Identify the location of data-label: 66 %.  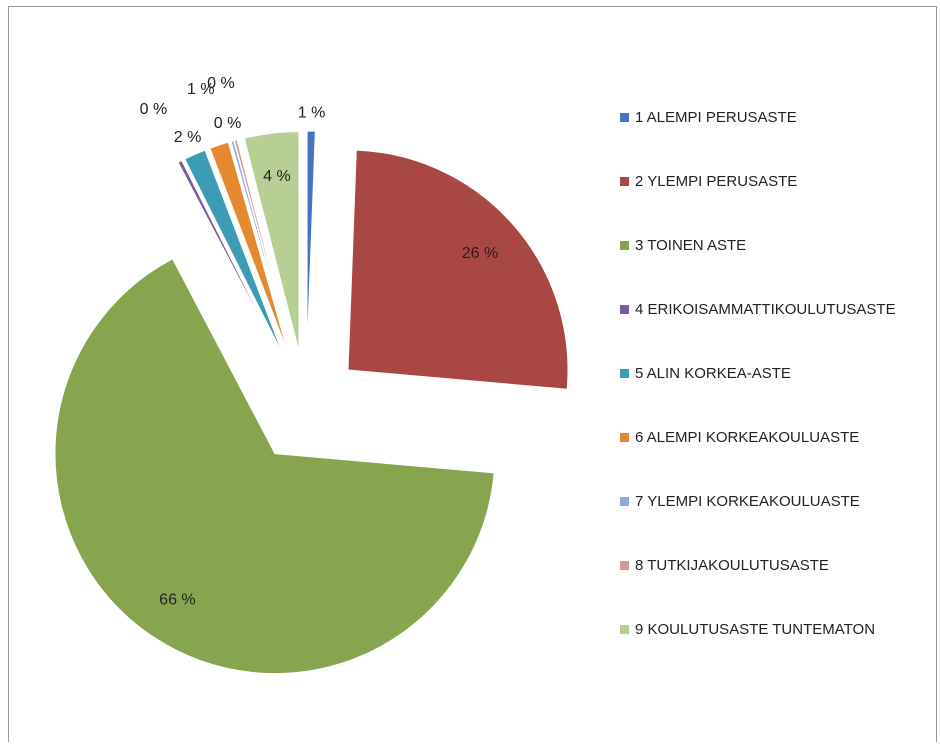
(177, 599).